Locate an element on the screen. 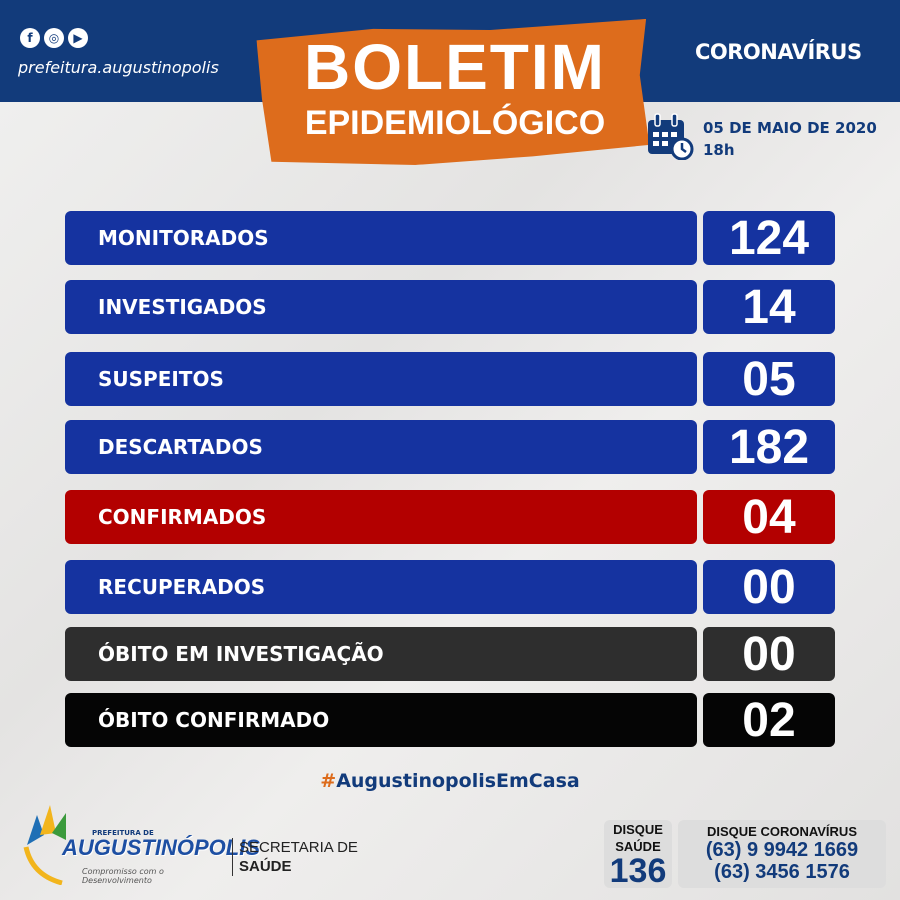  instagram-icon: ◎ is located at coordinates (54, 38).